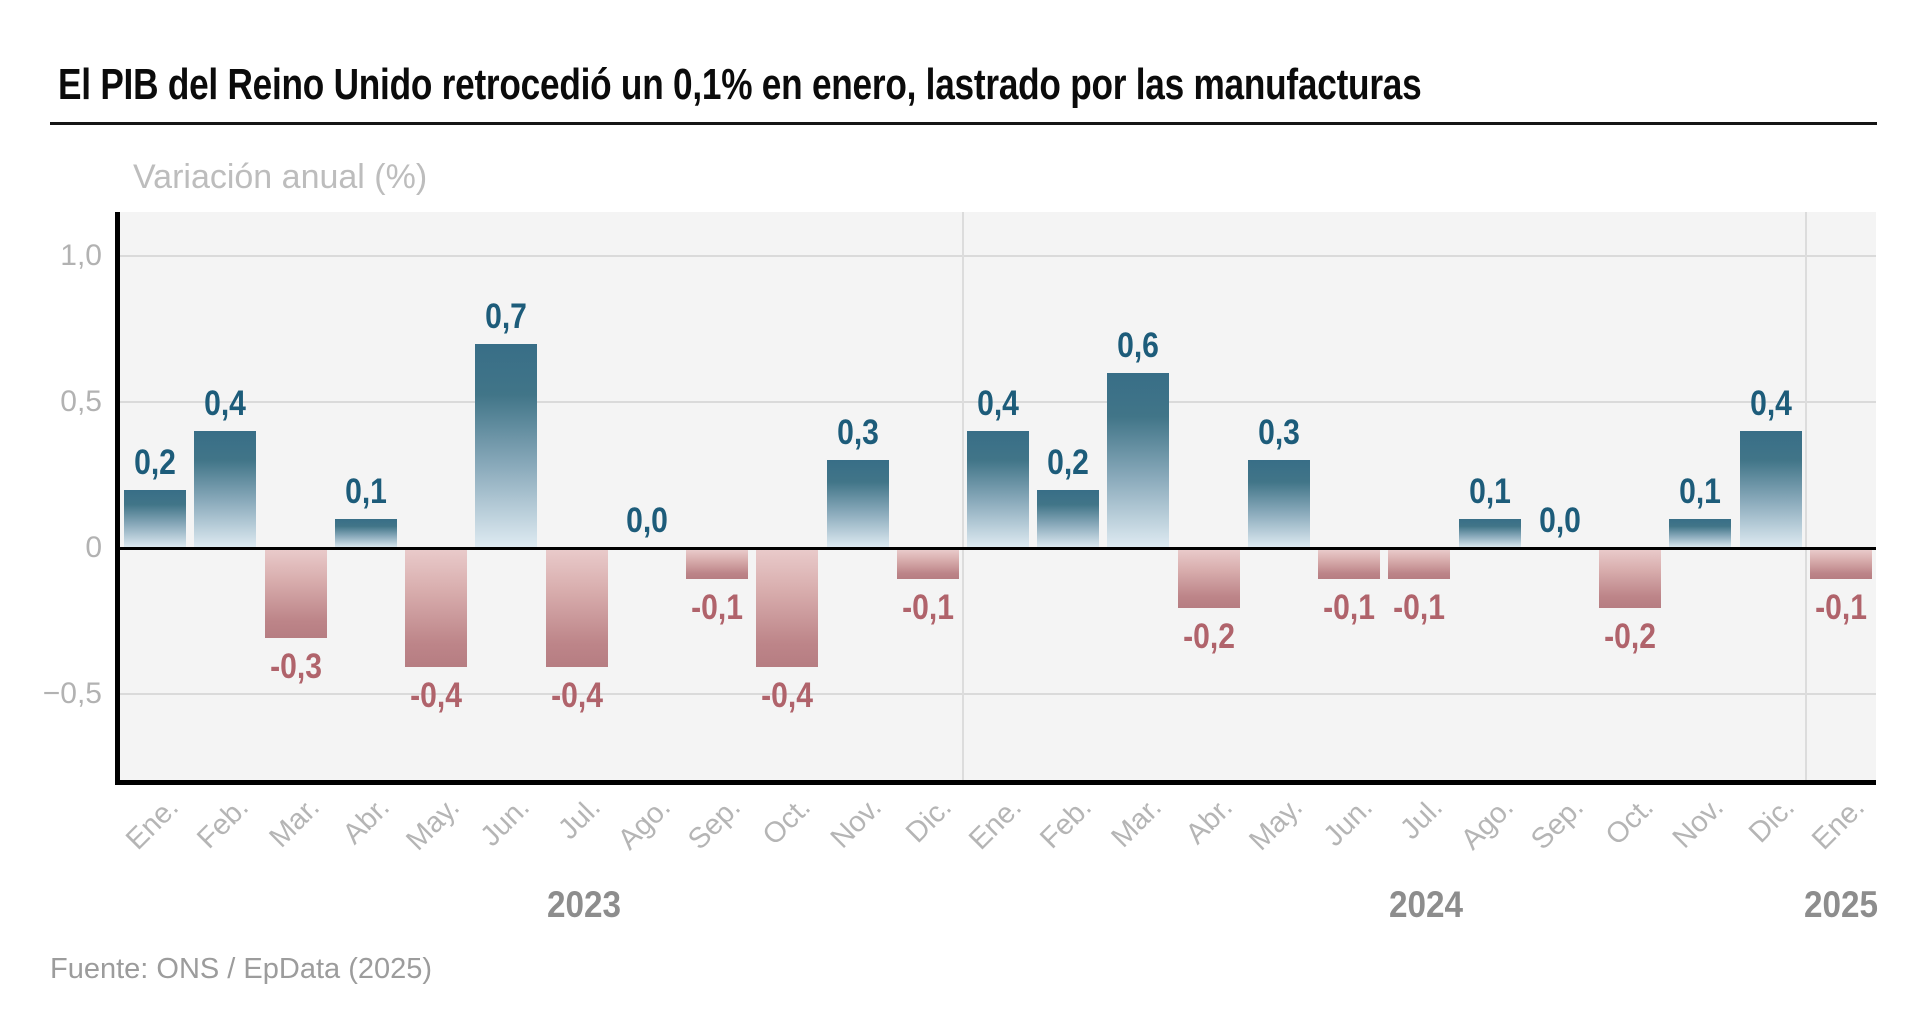 Image resolution: width=1920 pixels, height=1018 pixels. I want to click on bar-Nov.-0,1, so click(1700, 533).